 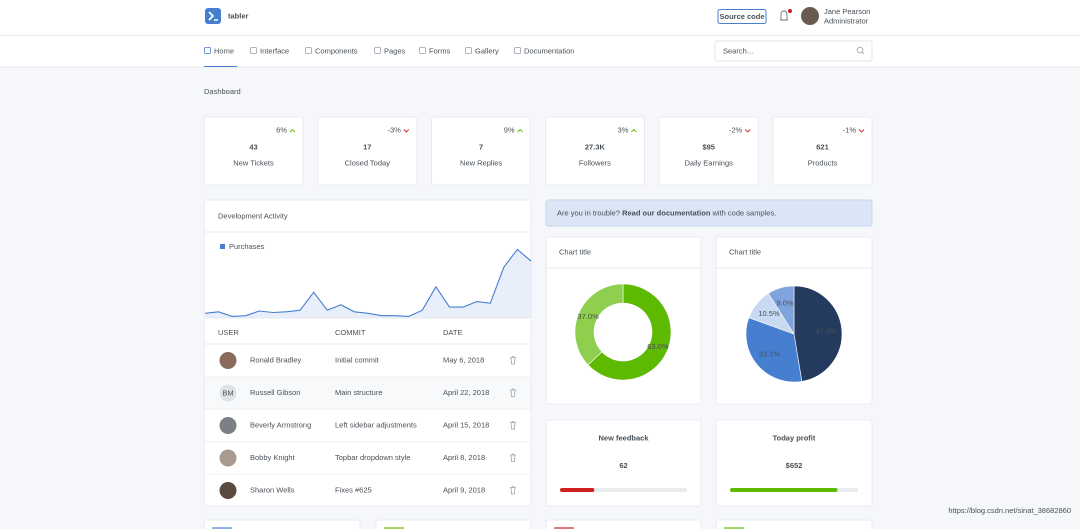 I want to click on header-bar, so click(x=540, y=17).